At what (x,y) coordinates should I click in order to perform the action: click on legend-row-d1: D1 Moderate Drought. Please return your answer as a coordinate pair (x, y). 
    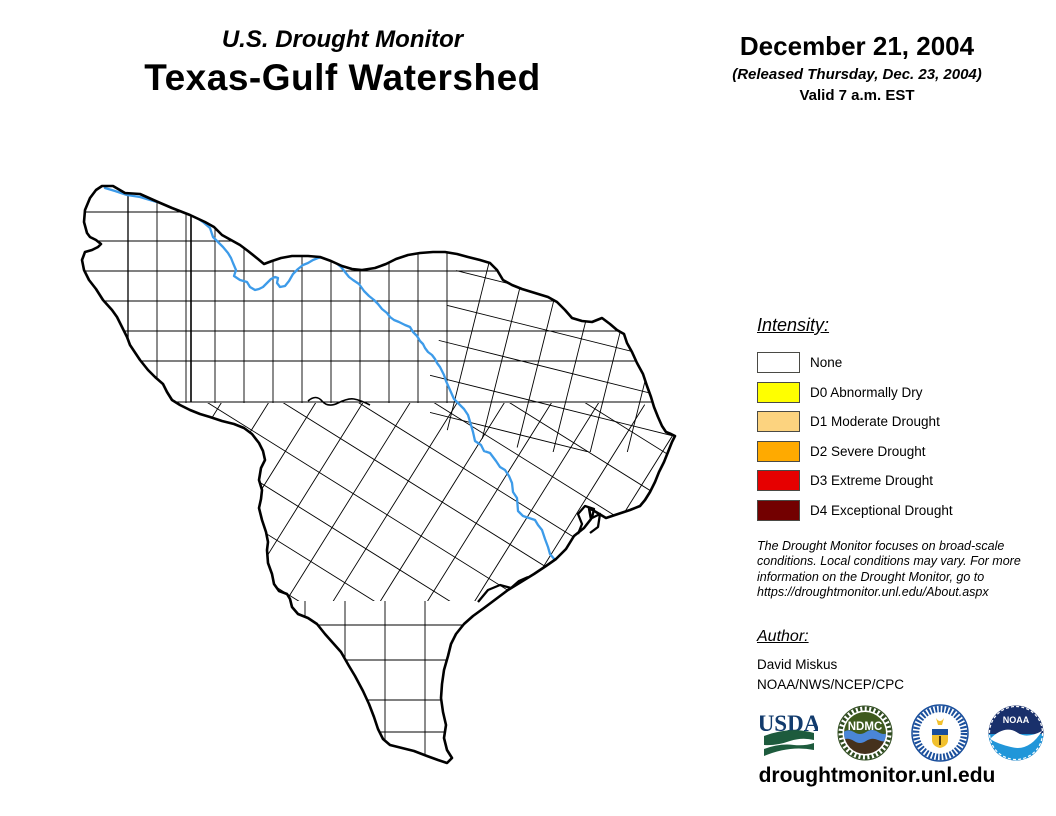
    Looking at the image, I should click on (906, 422).